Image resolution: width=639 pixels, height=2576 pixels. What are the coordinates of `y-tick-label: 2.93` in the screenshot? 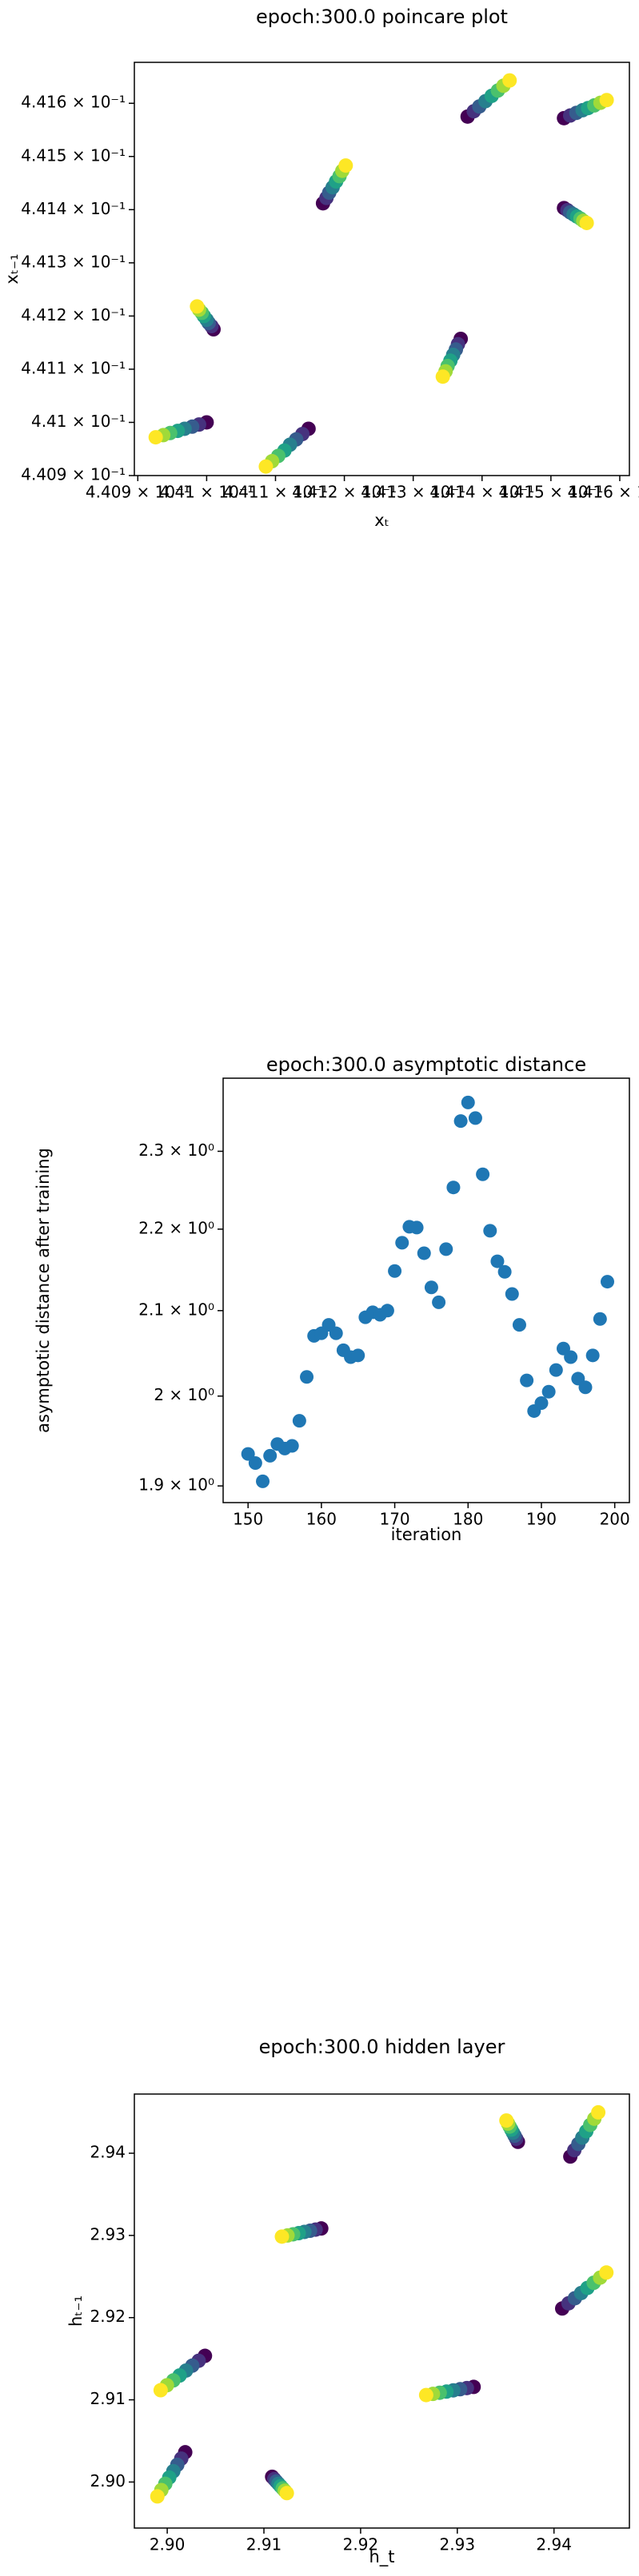 It's located at (108, 2234).